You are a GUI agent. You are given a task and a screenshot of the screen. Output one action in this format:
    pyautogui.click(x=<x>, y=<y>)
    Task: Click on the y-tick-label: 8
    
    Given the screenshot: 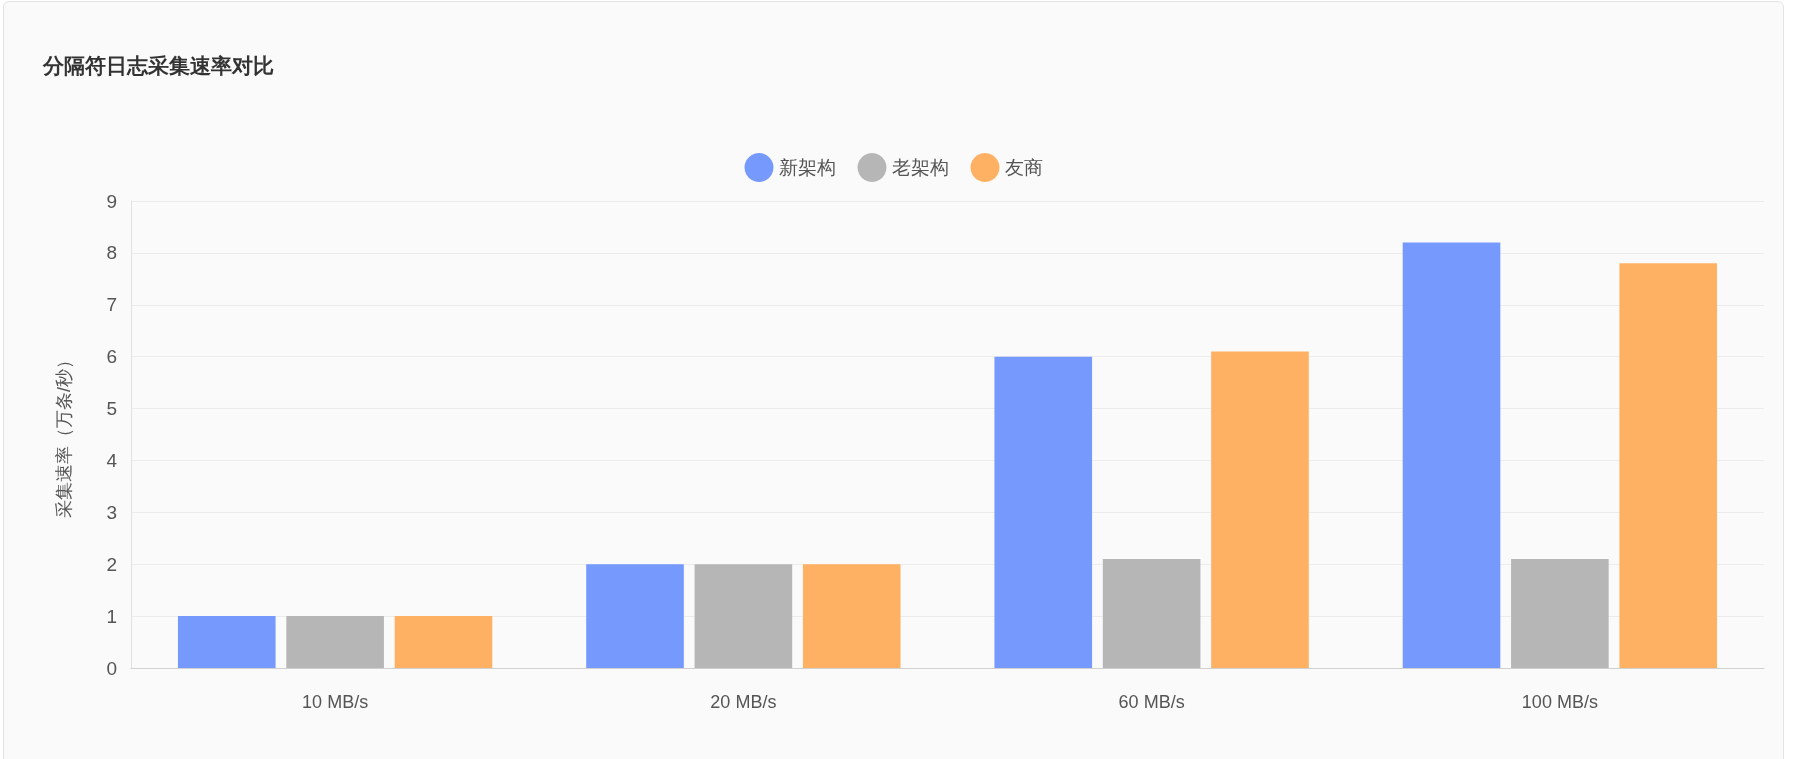 What is the action you would take?
    pyautogui.click(x=111, y=253)
    